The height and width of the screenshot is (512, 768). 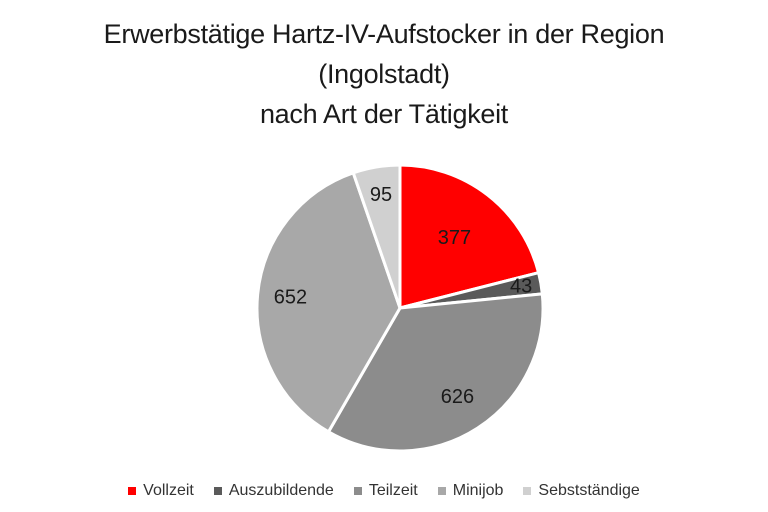 What do you see at coordinates (217, 491) in the screenshot?
I see `legend-swatch-auszubildende` at bounding box center [217, 491].